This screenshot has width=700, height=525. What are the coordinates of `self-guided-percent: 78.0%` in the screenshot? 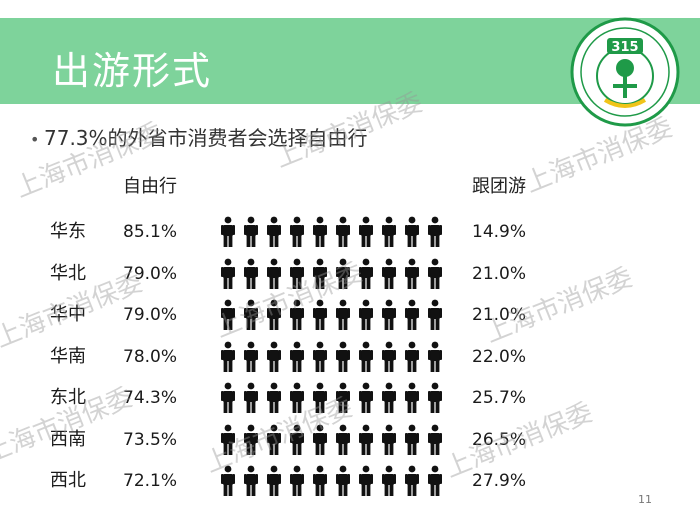 It's located at (150, 356).